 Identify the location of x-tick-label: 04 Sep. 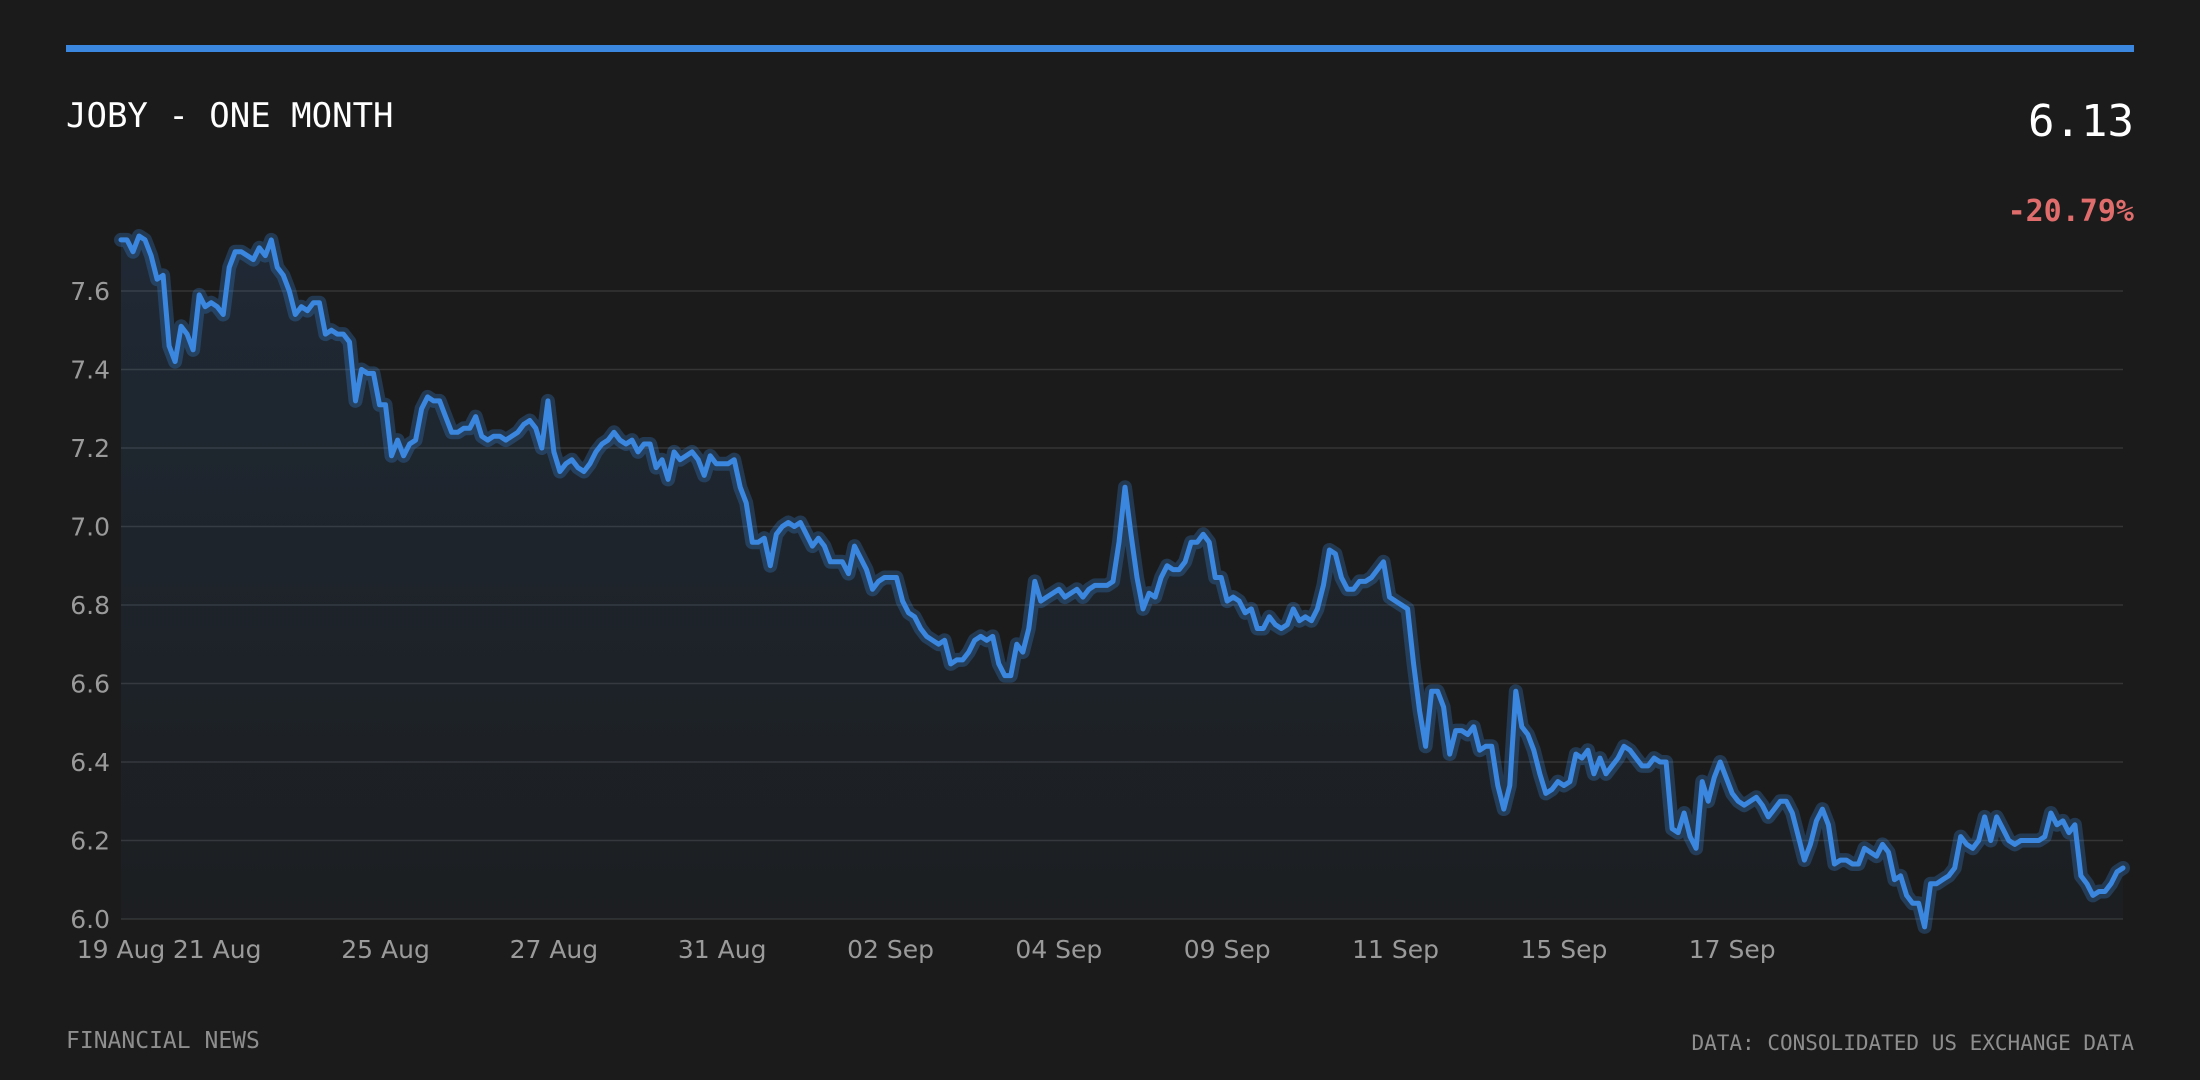
(1058, 949).